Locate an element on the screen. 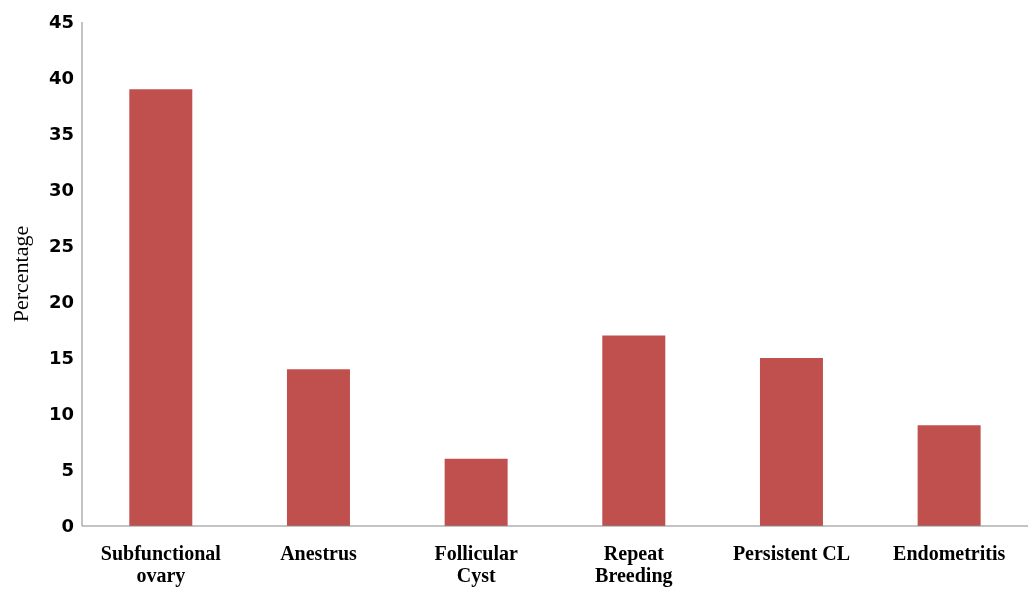  x-tick-label: Endometritis is located at coordinates (949, 553).